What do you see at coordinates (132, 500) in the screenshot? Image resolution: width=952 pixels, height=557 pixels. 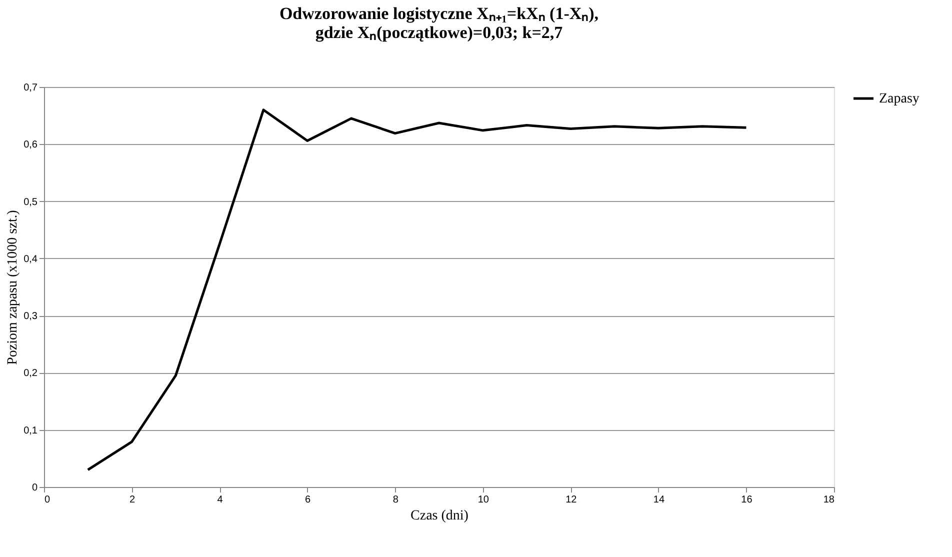 I see `x-tick-label: 2` at bounding box center [132, 500].